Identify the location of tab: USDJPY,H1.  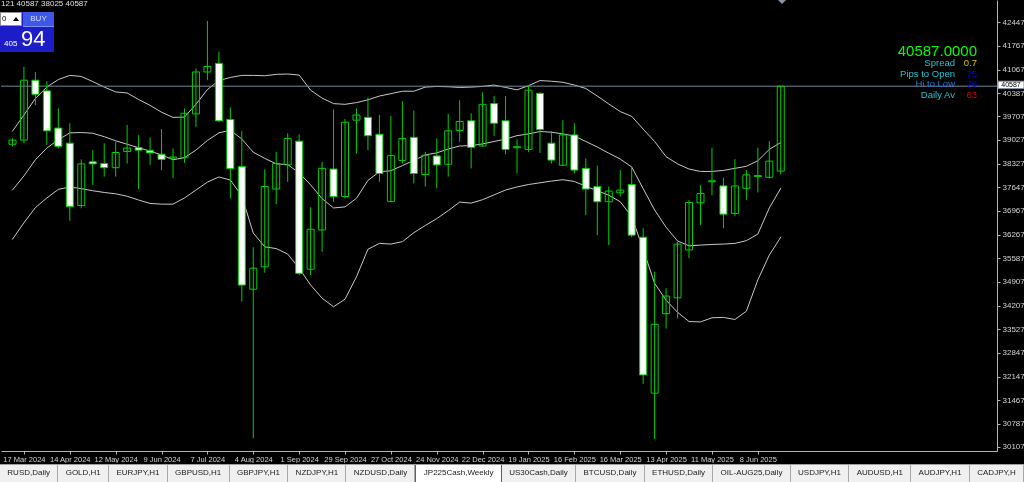
(820, 473).